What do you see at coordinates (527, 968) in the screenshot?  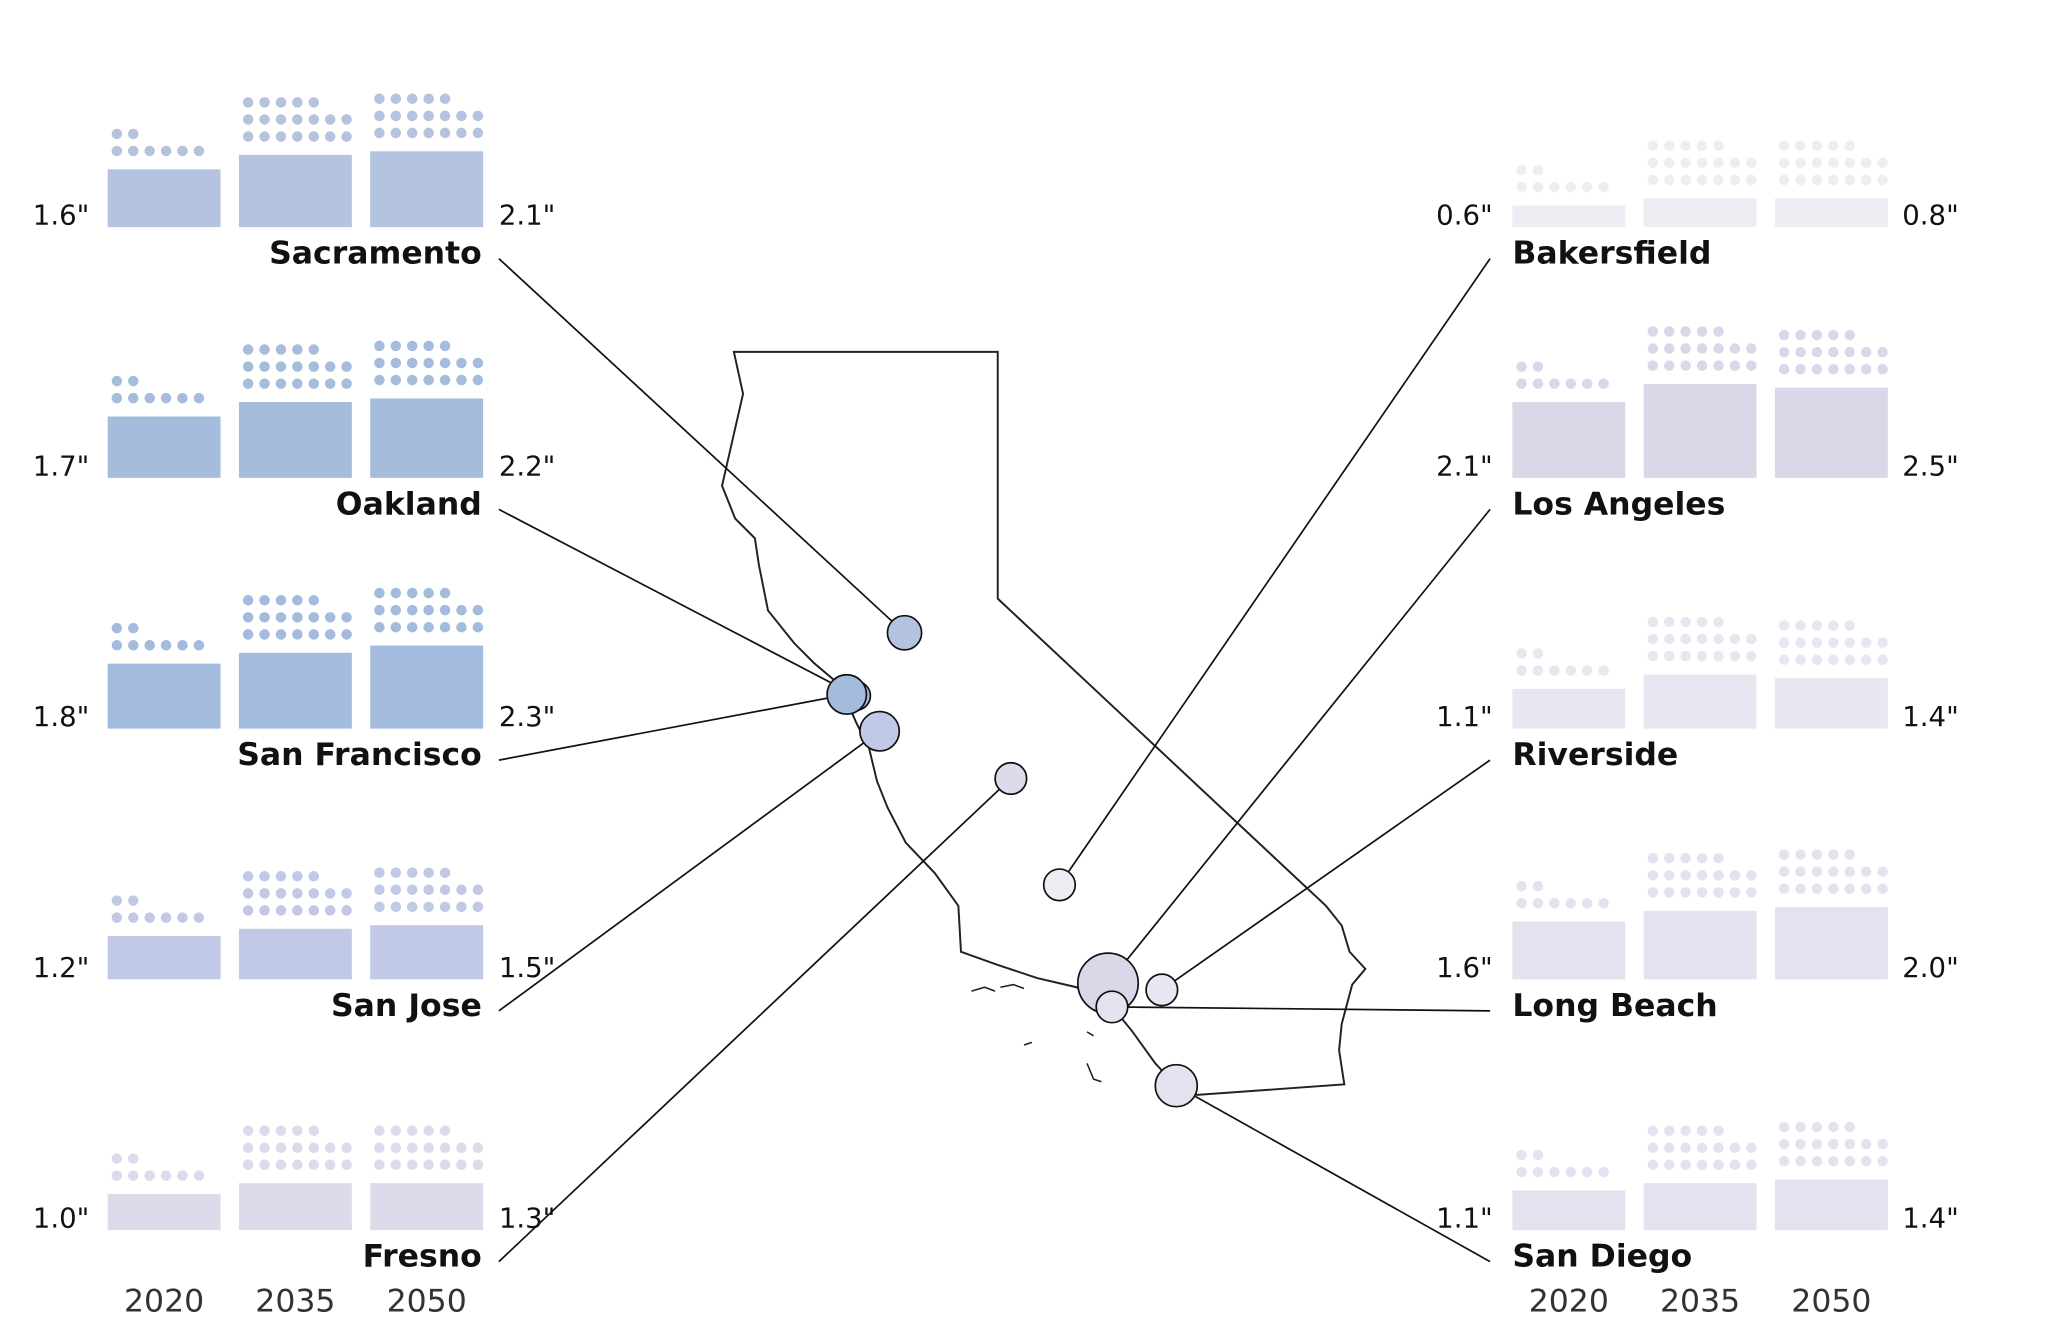 I see `value-label: 1.5"` at bounding box center [527, 968].